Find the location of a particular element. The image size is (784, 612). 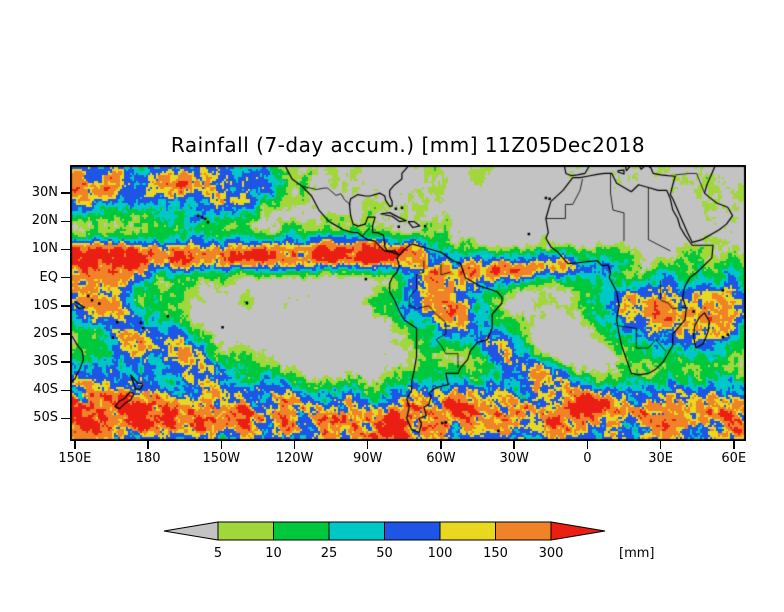

colorbar: 5 10 25 50 100 150 300 [mm] is located at coordinates (428, 543).